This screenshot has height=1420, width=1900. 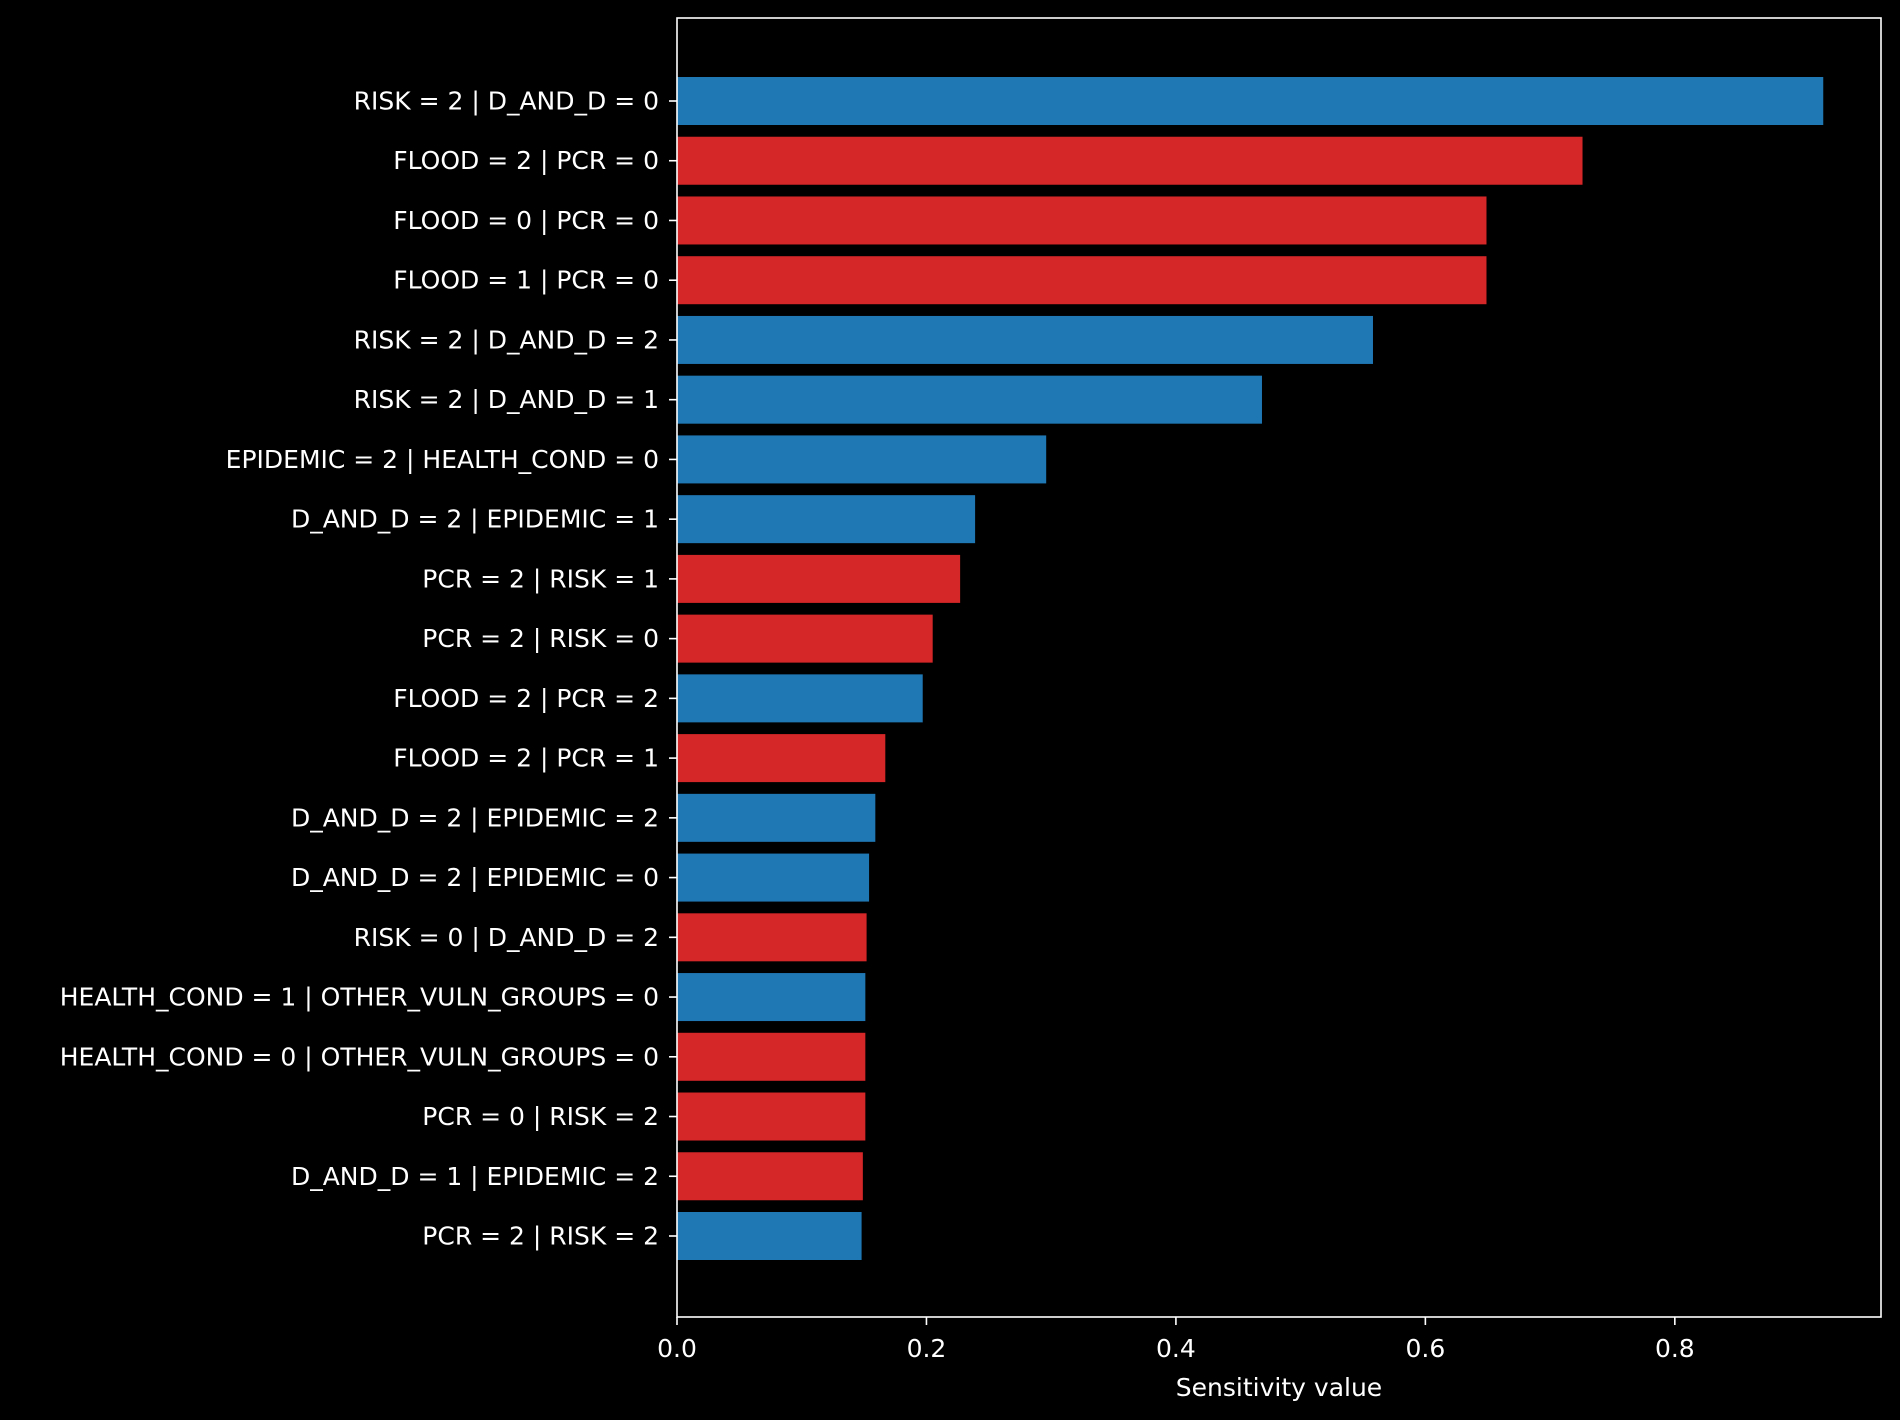 What do you see at coordinates (475, 1176) in the screenshot?
I see `category-label-19: D_AND_D = 1 | EPIDEMIC = 2` at bounding box center [475, 1176].